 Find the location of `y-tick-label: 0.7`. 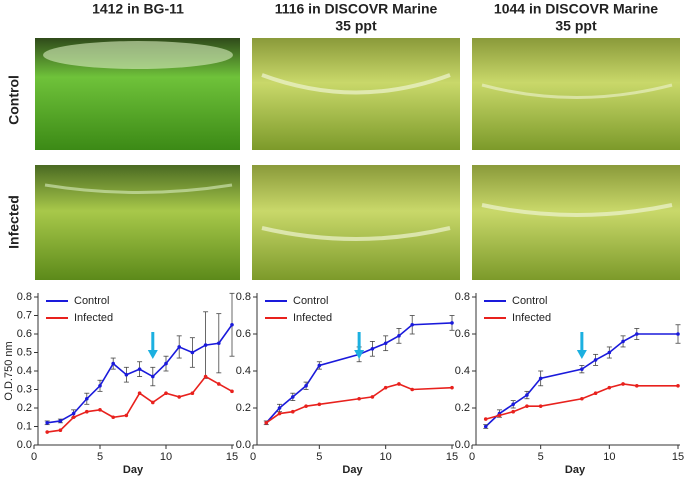

y-tick-label: 0.7 is located at coordinates (24, 315).